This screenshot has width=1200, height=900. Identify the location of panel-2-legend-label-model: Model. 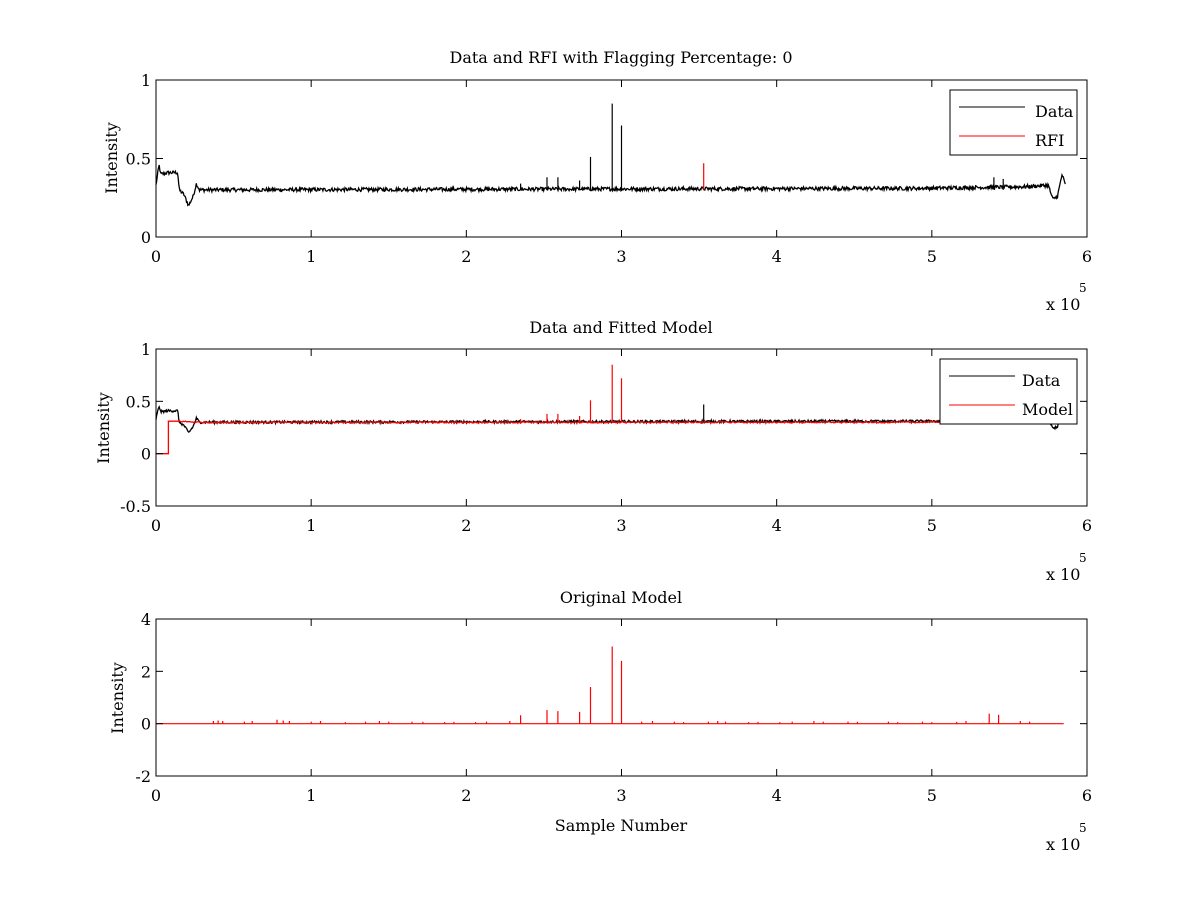
(1047, 409).